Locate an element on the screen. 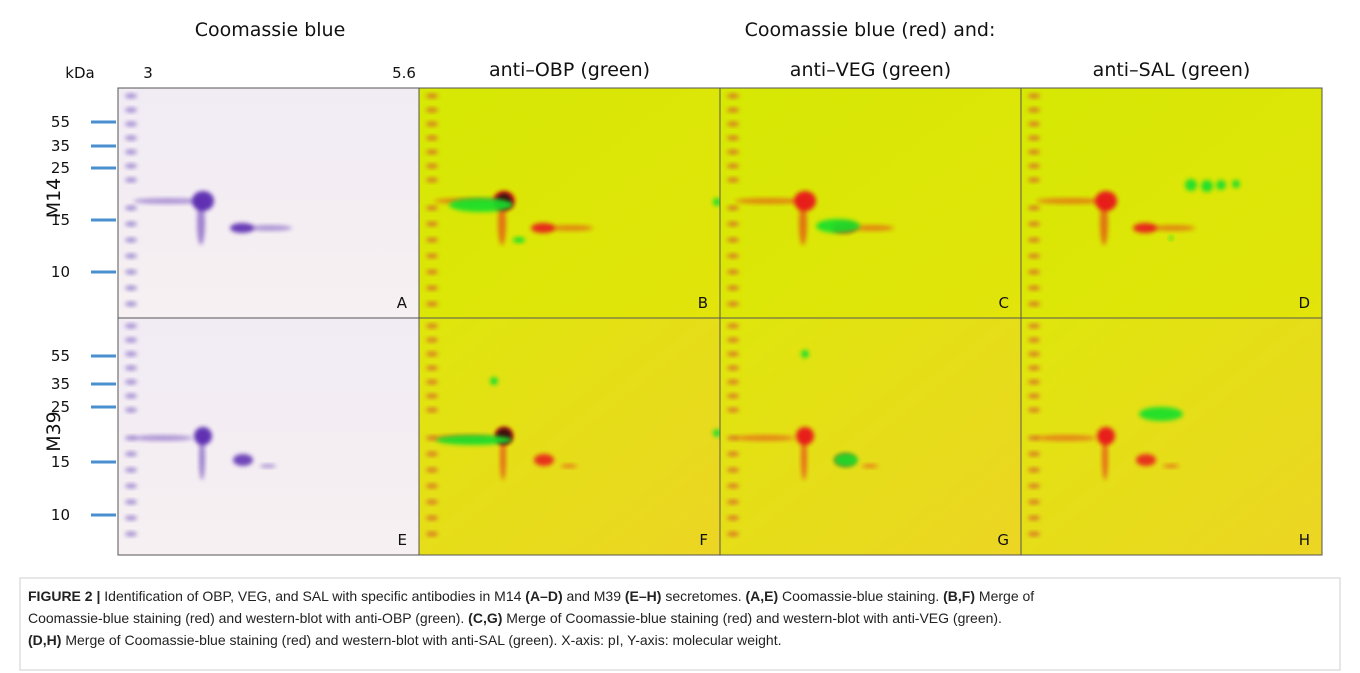  gel-panel: D is located at coordinates (1171, 203).